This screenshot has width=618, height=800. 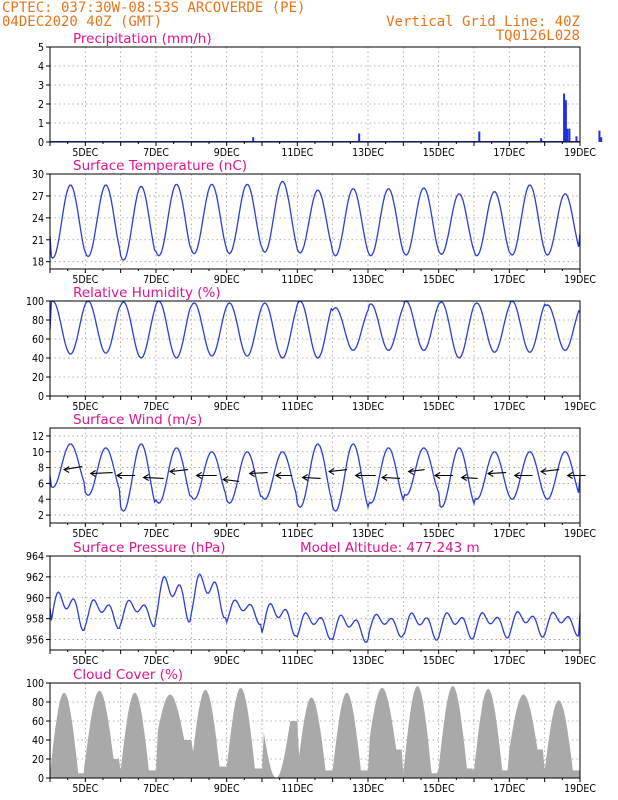 I want to click on cloud-xtick-label: 19DEC, so click(x=580, y=789).